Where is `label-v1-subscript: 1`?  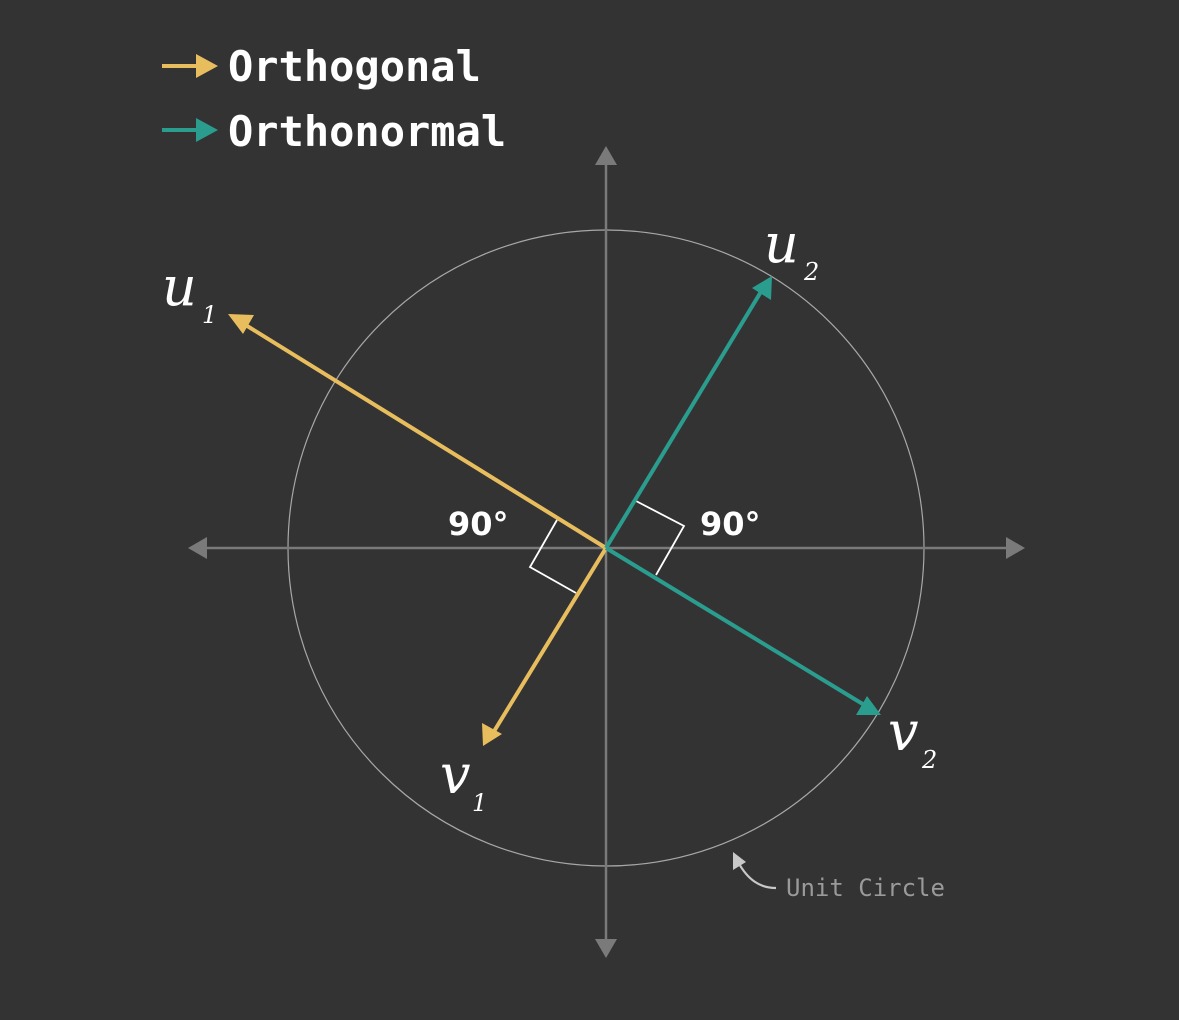
label-v1-subscript: 1 is located at coordinates (479, 803).